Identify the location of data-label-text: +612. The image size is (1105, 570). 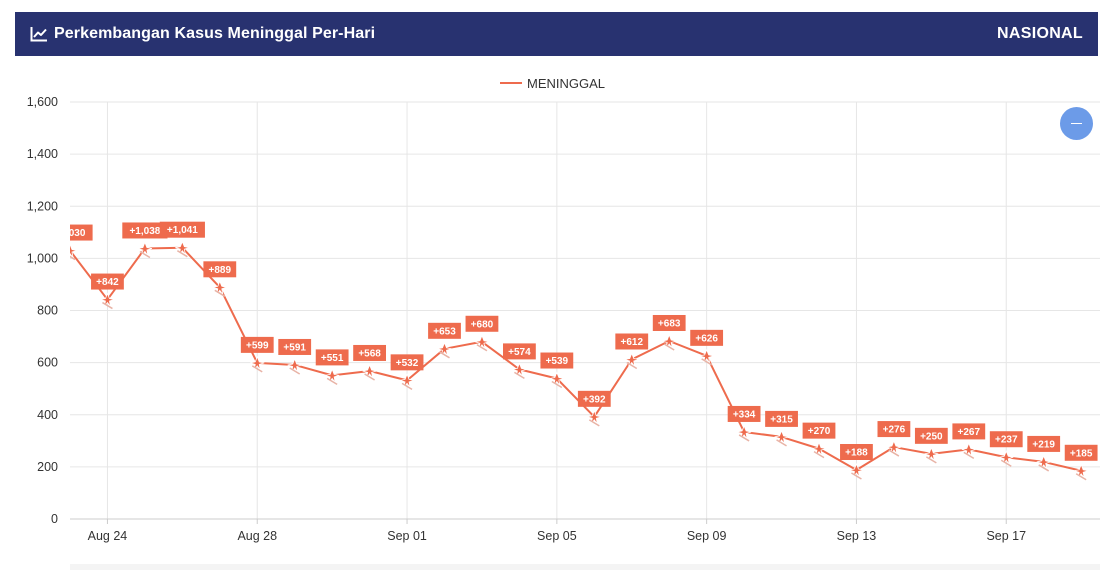
(631, 342).